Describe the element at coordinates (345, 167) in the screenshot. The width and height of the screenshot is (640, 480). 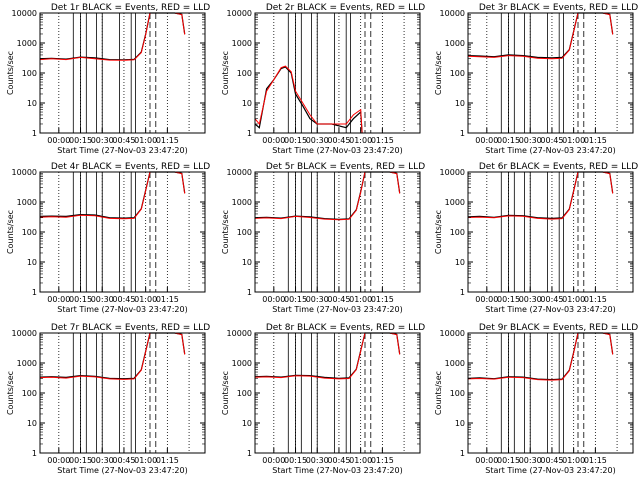
I see `chart-title: Det 5r BLACK = Events, RED = LLD` at that location.